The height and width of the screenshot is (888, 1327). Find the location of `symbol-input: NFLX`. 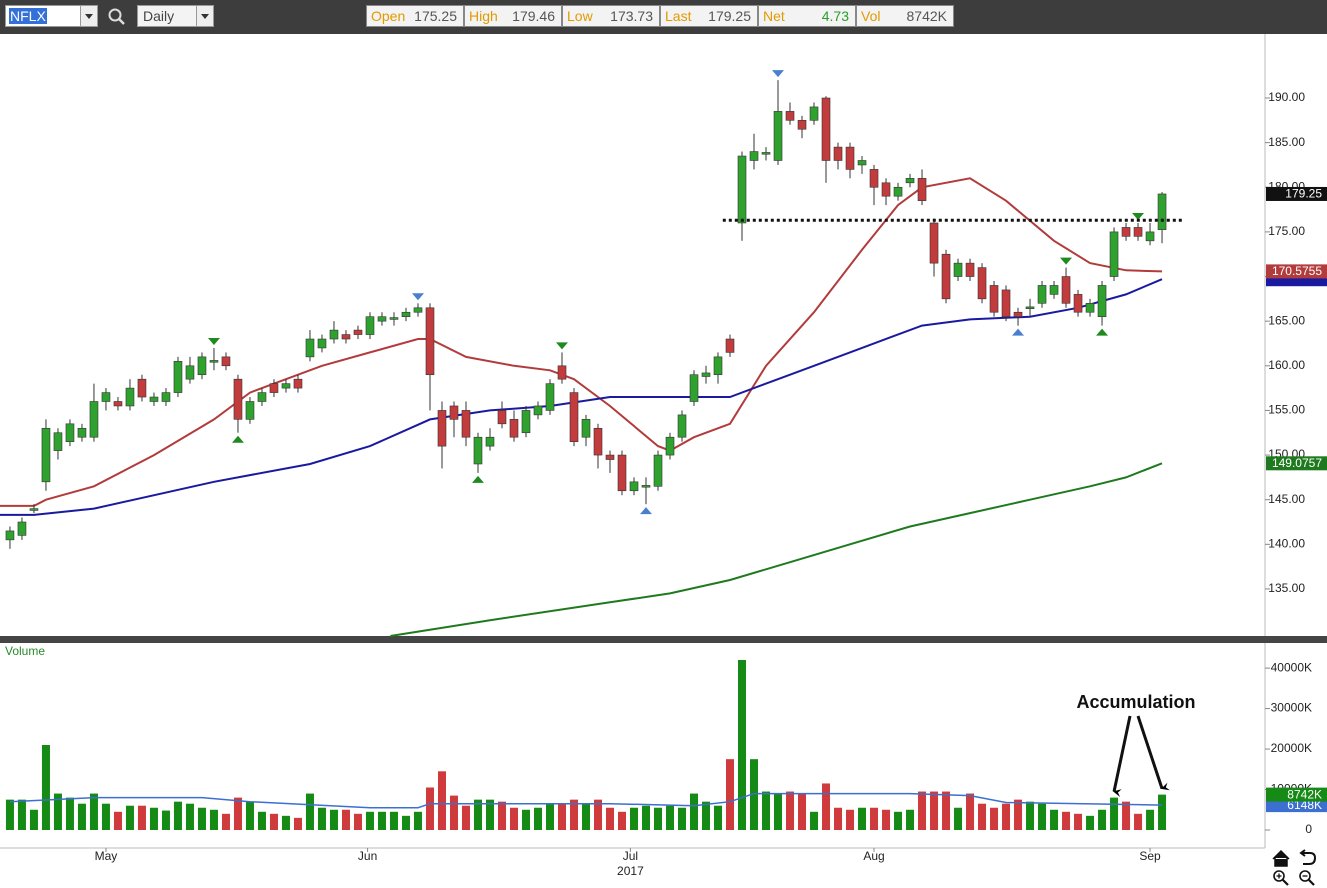

symbol-input: NFLX is located at coordinates (51, 16).